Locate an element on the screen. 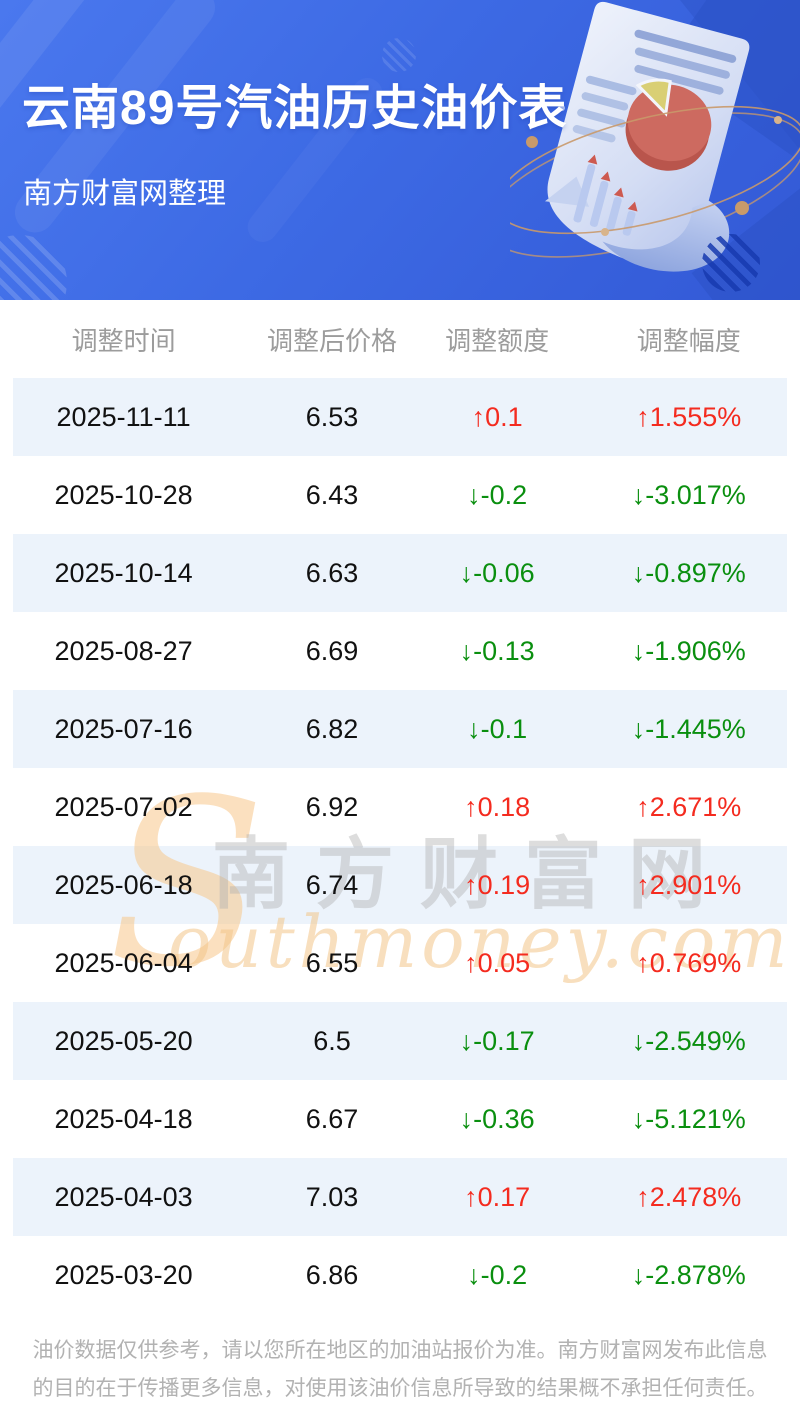 The height and width of the screenshot is (1426, 800). cell-change: ↑0.18 is located at coordinates (497, 806).